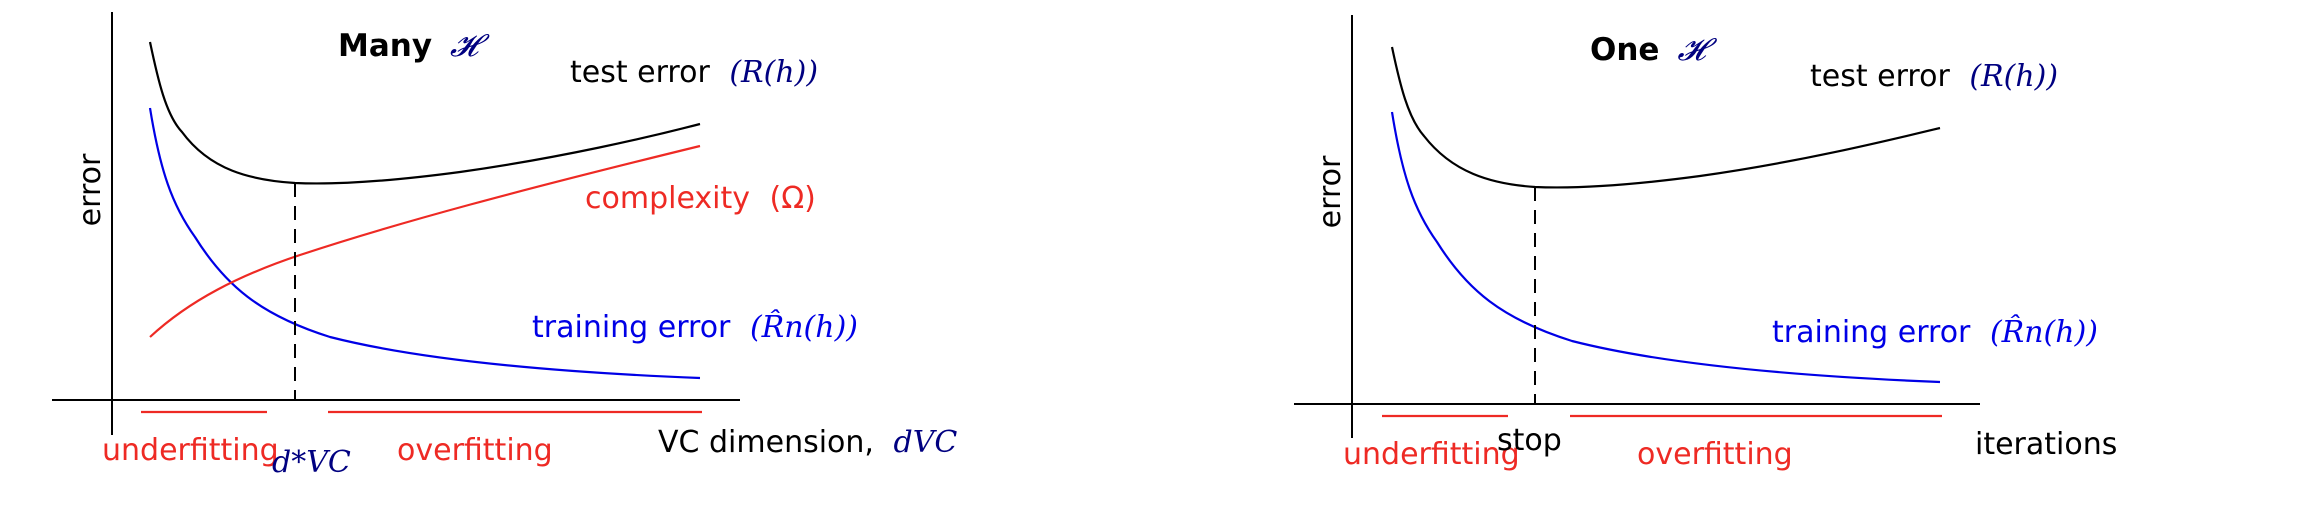 This screenshot has width=2298, height=526. I want to click on complexity-label: complexity (Ω), so click(700, 198).